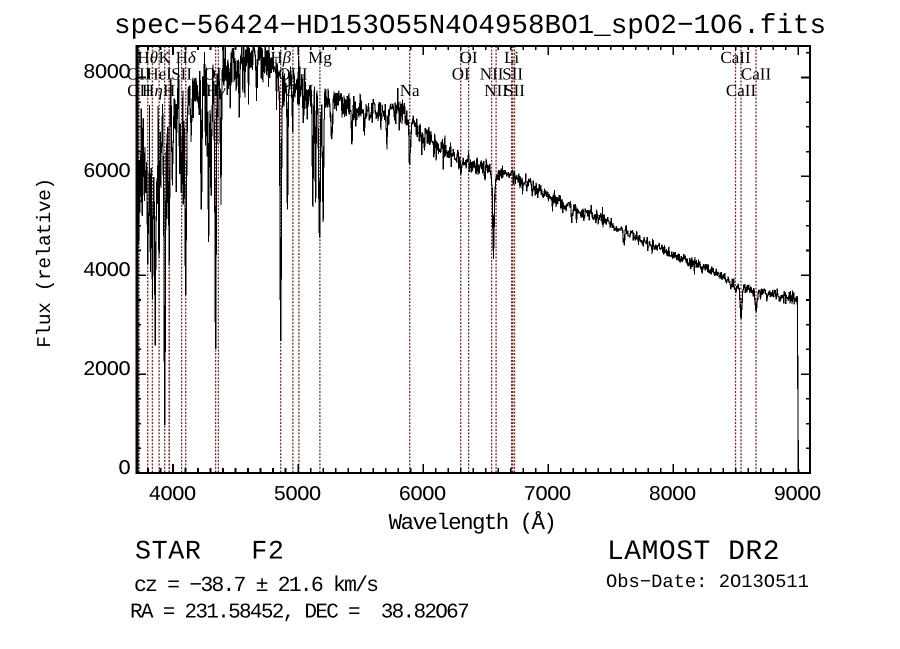  What do you see at coordinates (546, 495) in the screenshot?
I see `svg-text: 7OOO` at bounding box center [546, 495].